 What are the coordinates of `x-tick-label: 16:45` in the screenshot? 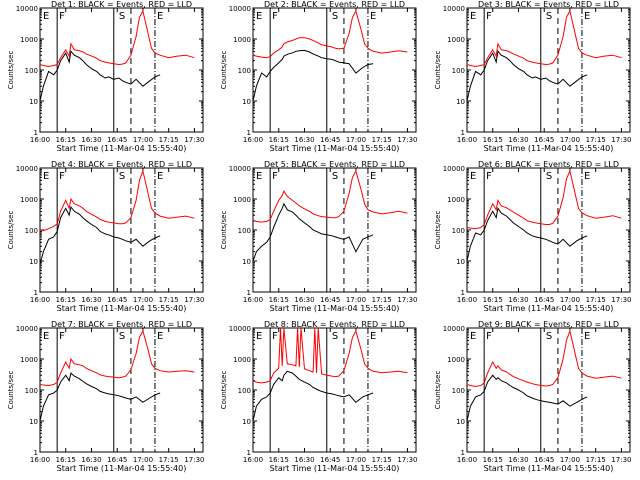 It's located at (544, 460).